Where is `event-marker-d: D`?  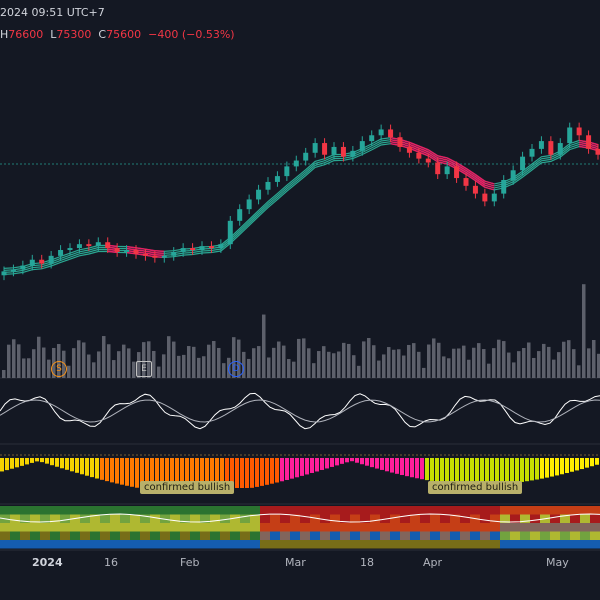
event-marker-d: D is located at coordinates (236, 369).